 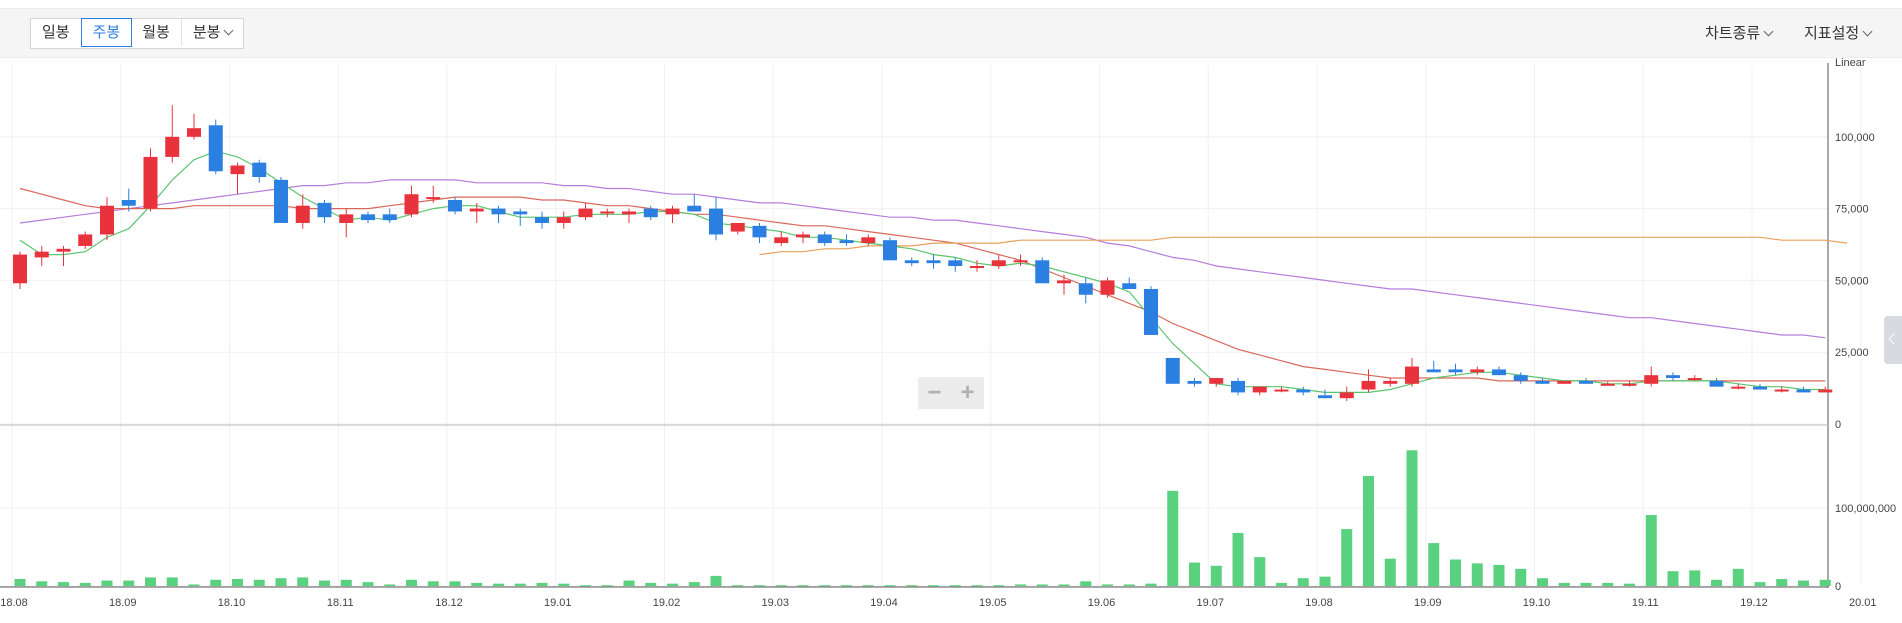 What do you see at coordinates (884, 603) in the screenshot?
I see `x-axis-tick-label: 19.04` at bounding box center [884, 603].